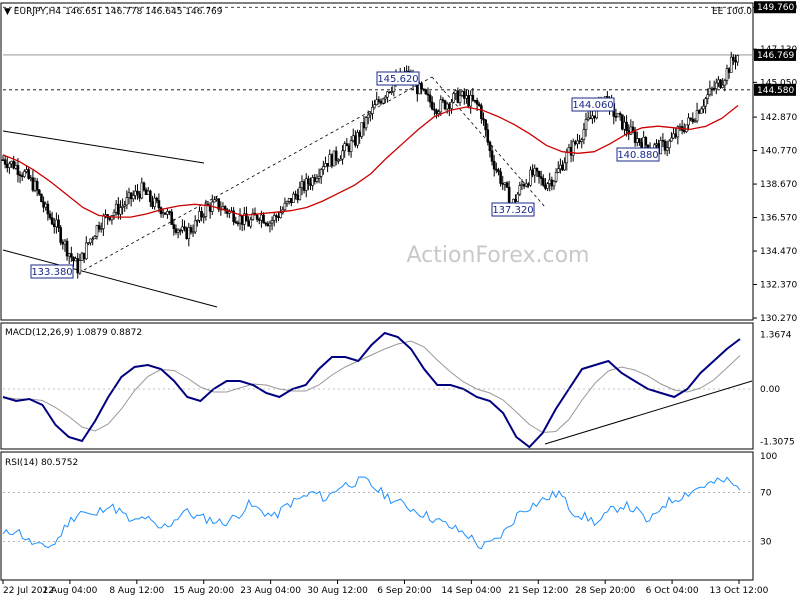 The image size is (800, 600). Describe the element at coordinates (397, 79) in the screenshot. I see `swing-label: 145.620` at that location.